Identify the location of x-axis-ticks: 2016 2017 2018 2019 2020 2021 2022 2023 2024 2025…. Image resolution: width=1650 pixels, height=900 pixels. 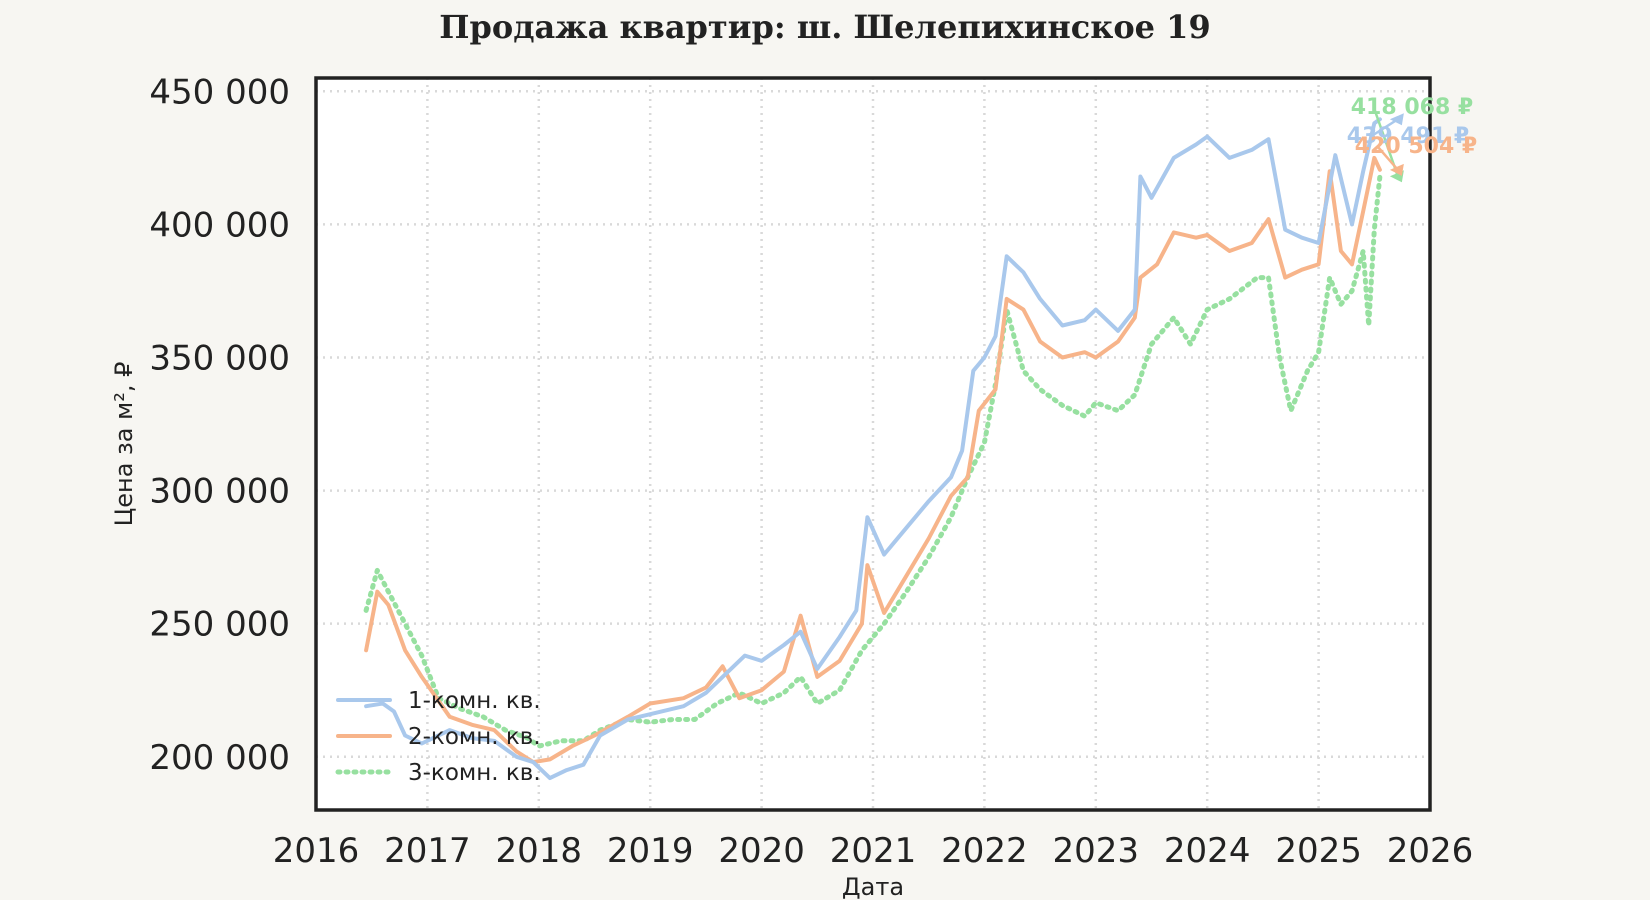
(873, 851).